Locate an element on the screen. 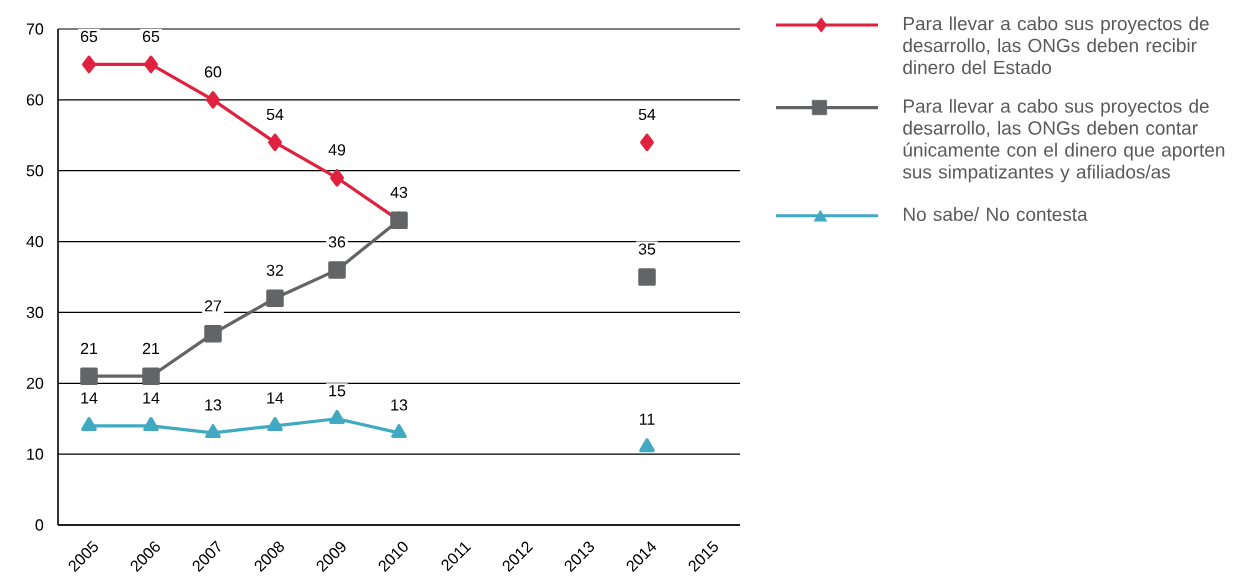 The image size is (1246, 578). y-tick-label: 60 is located at coordinates (35, 100).